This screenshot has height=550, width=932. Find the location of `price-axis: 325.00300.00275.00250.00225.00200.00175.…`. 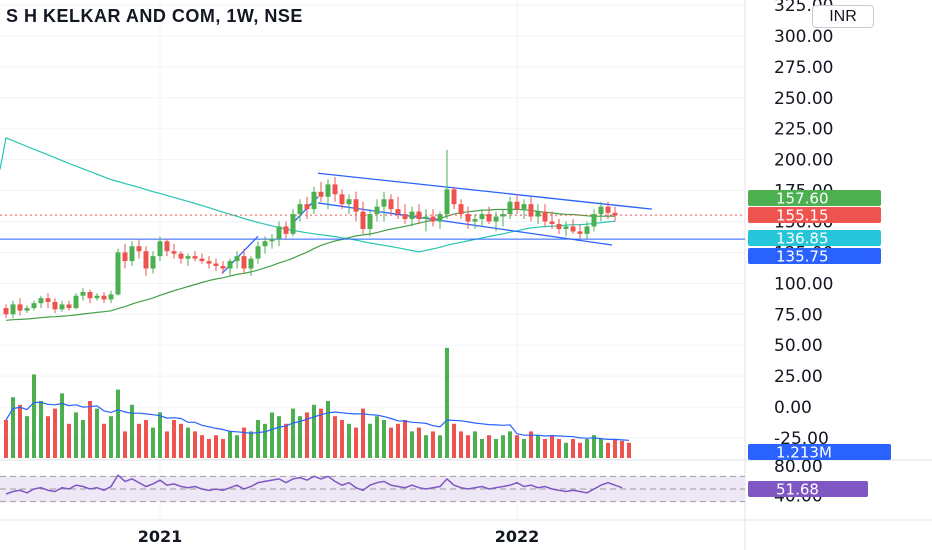

price-axis: 325.00300.00275.00250.00225.00200.00175.… is located at coordinates (803, 253).